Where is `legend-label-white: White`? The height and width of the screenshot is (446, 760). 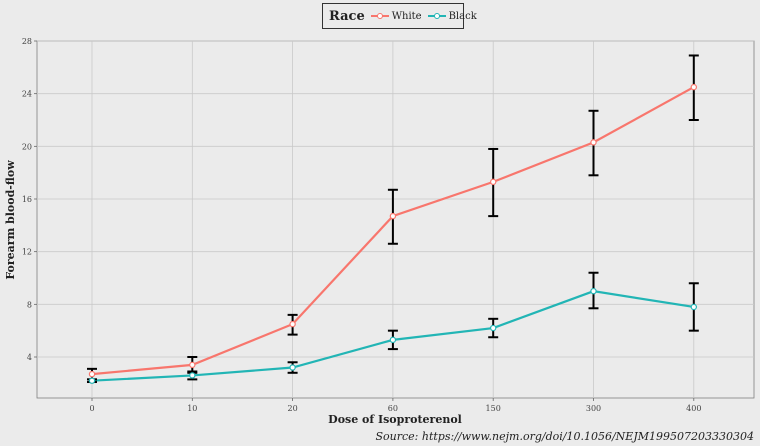
legend-label-white: White is located at coordinates (406, 16).